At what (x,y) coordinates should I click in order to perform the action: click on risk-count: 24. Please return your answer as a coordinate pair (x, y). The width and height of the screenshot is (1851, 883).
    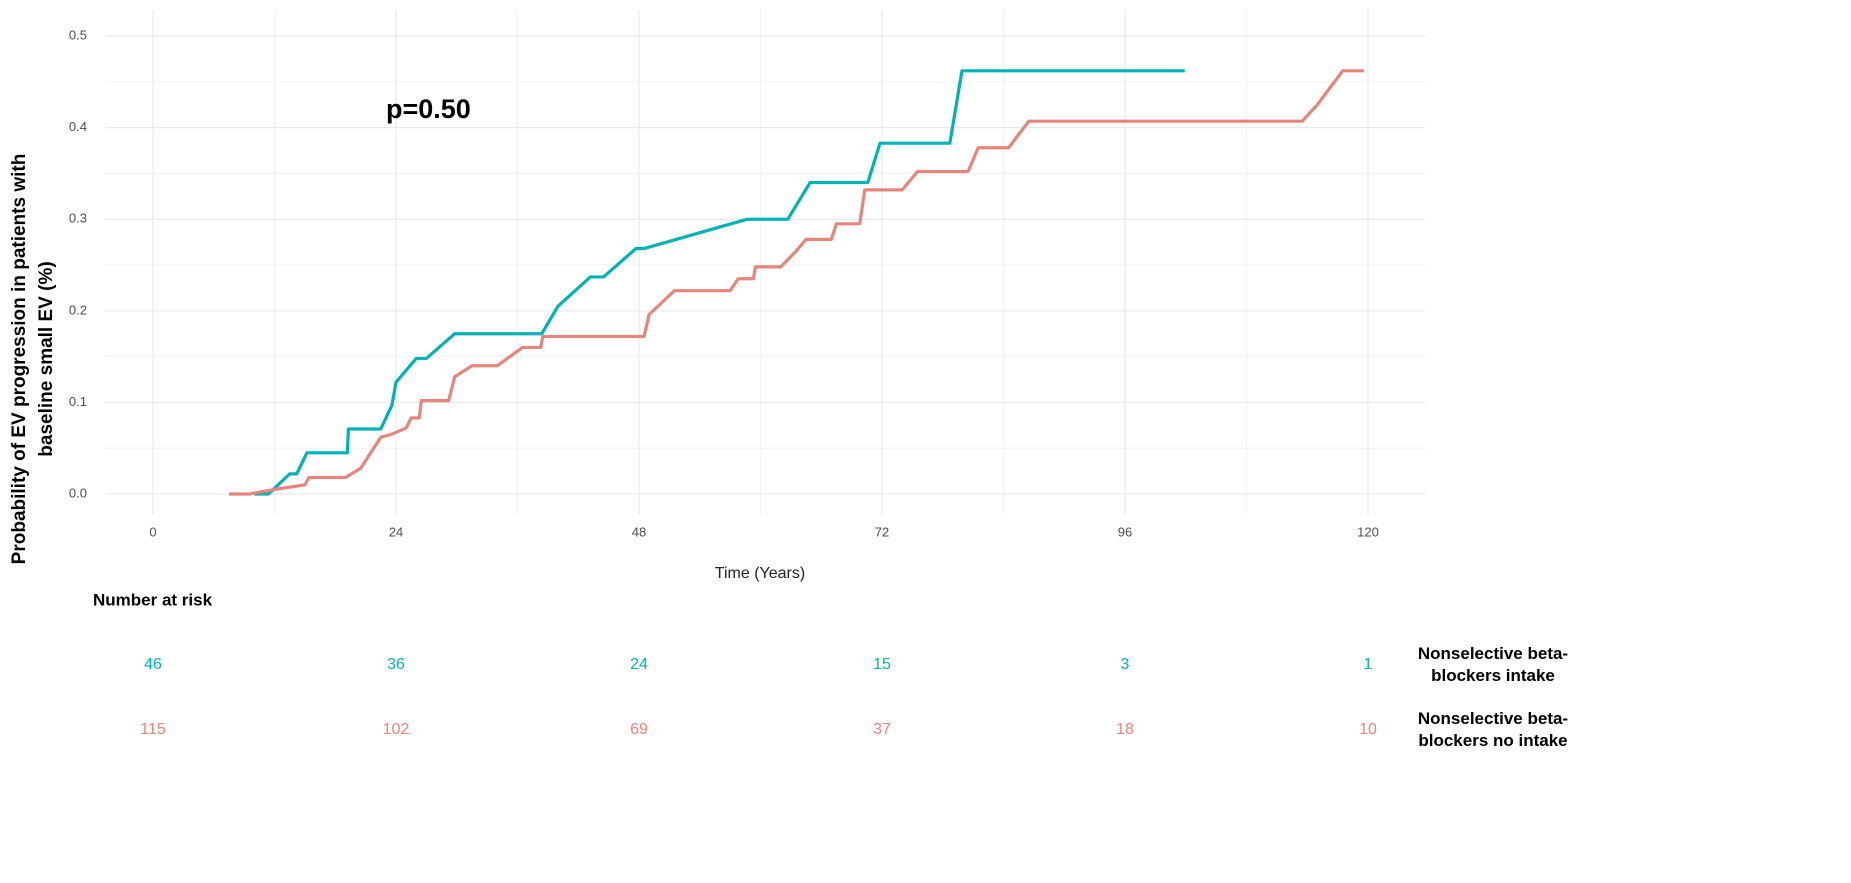
    Looking at the image, I should click on (639, 664).